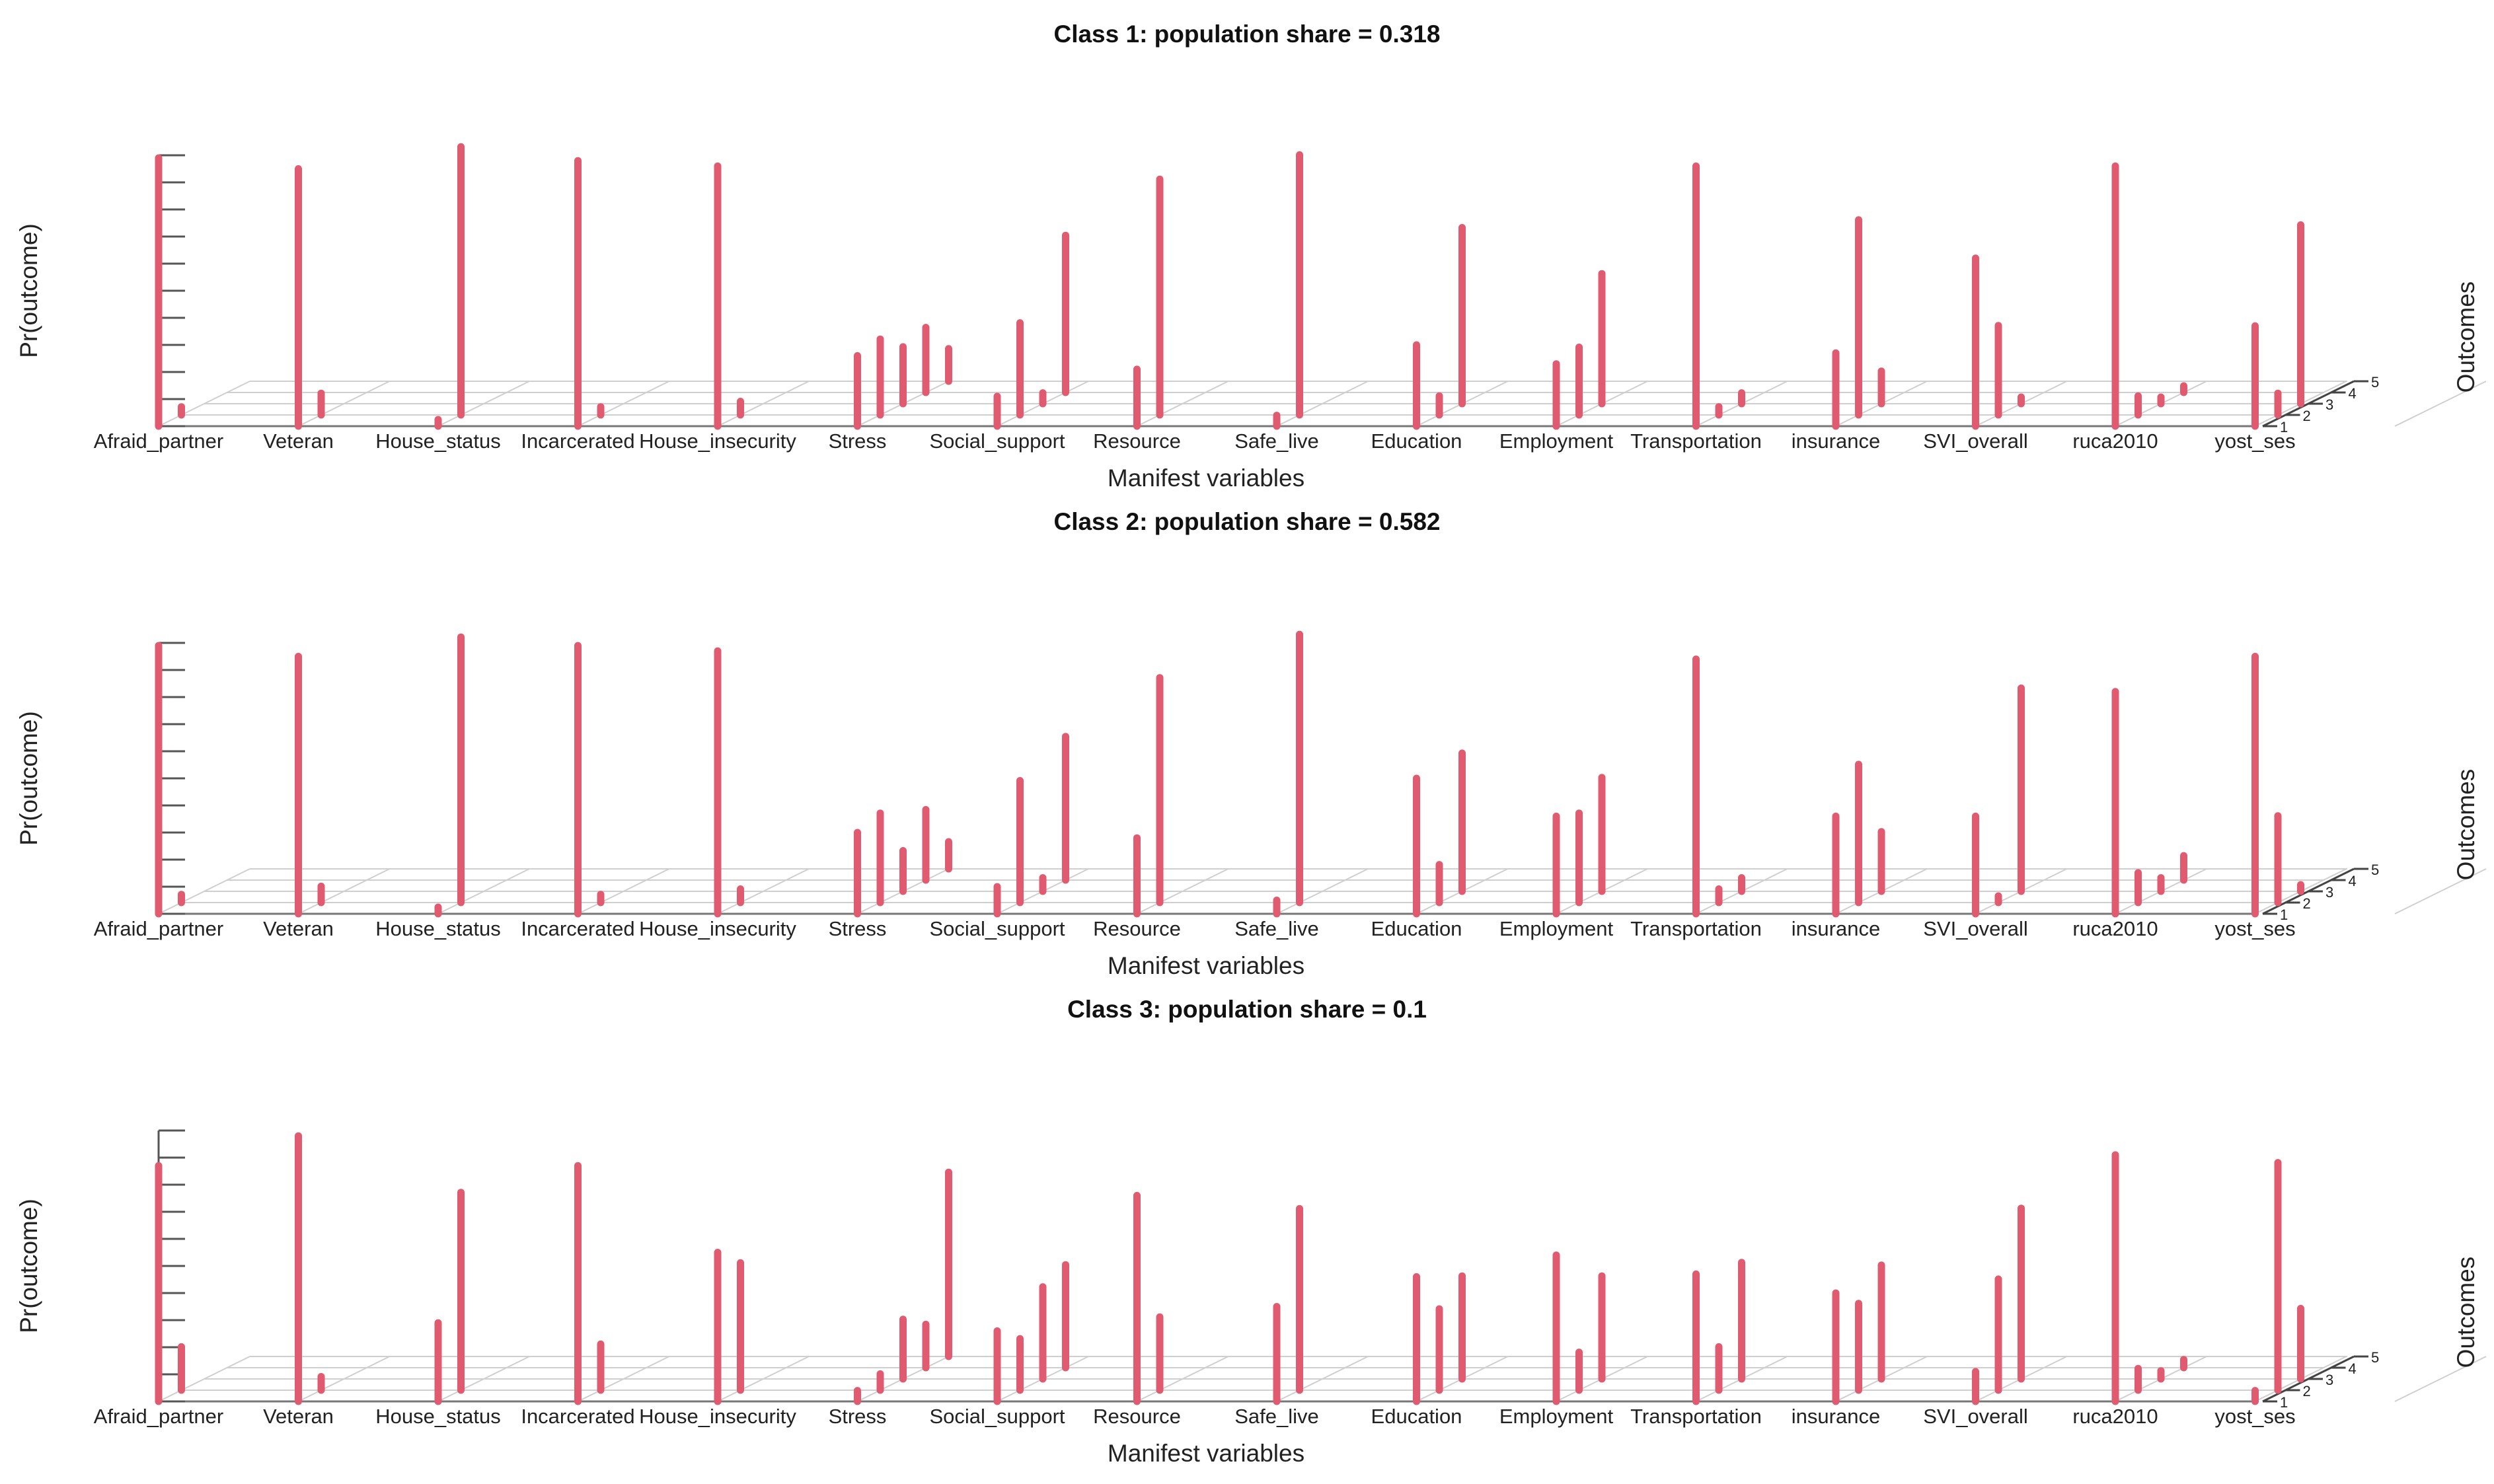 The height and width of the screenshot is (1484, 2494). I want to click on panel-title: Class 1: population share = 0.318, so click(1246, 34).